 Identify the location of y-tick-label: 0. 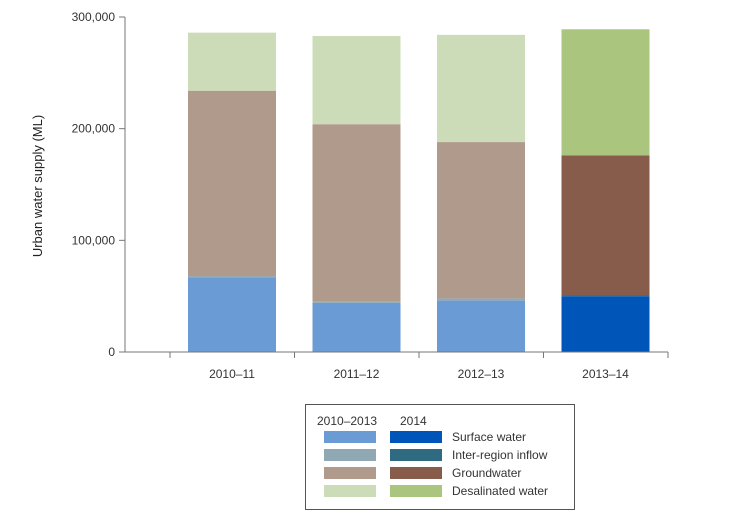
(111, 352).